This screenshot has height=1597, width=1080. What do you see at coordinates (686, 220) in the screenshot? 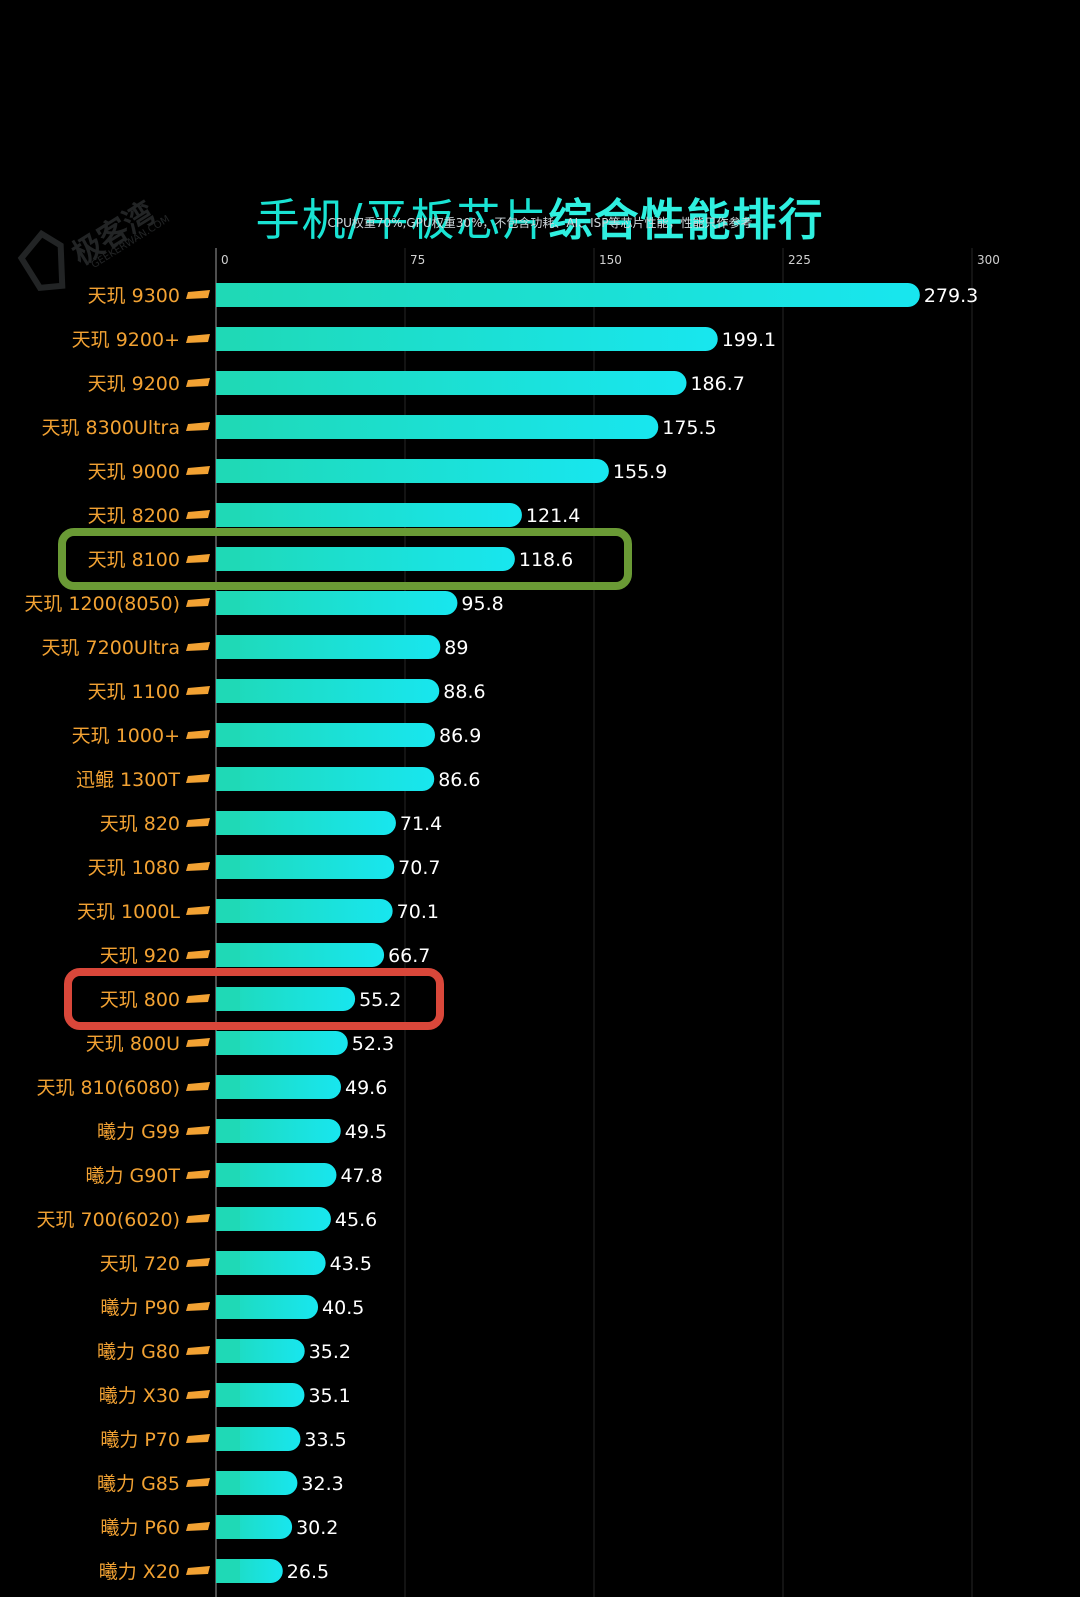
I see `chart-title-part2: 综合性能排行` at bounding box center [686, 220].